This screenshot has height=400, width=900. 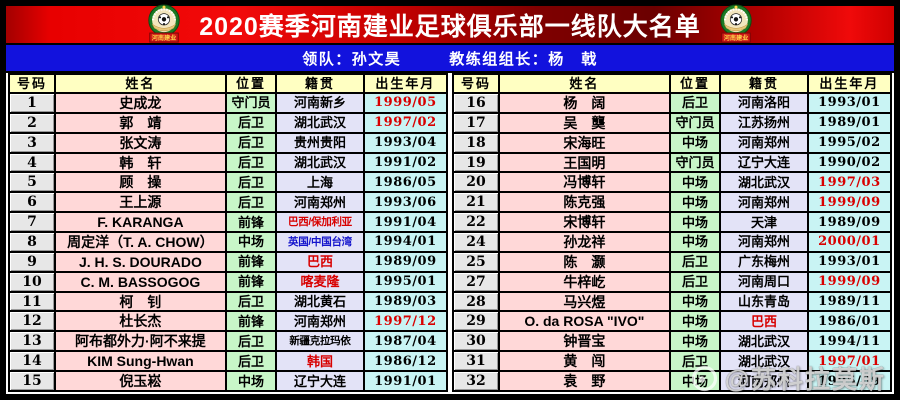 What do you see at coordinates (320, 301) in the screenshot?
I see `player-origin: 湖北黄石` at bounding box center [320, 301].